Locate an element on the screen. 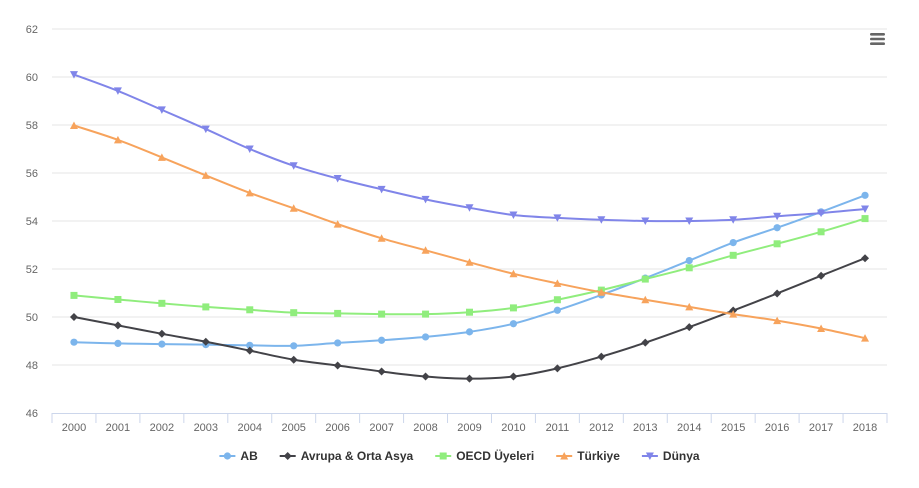 The width and height of the screenshot is (919, 488). chart-menu-button is located at coordinates (878, 39).